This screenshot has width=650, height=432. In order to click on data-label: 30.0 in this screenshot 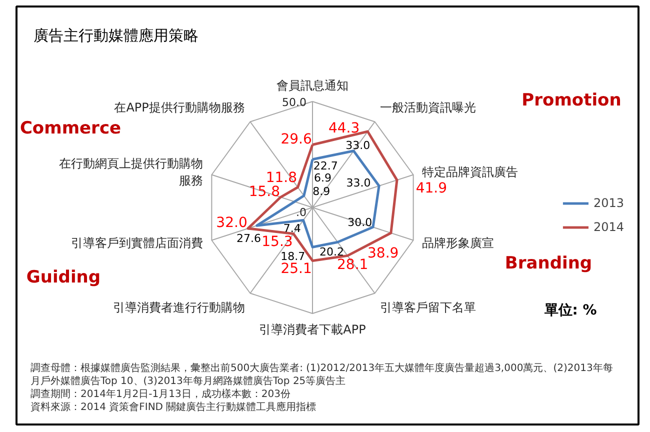, I will do `click(360, 223)`.